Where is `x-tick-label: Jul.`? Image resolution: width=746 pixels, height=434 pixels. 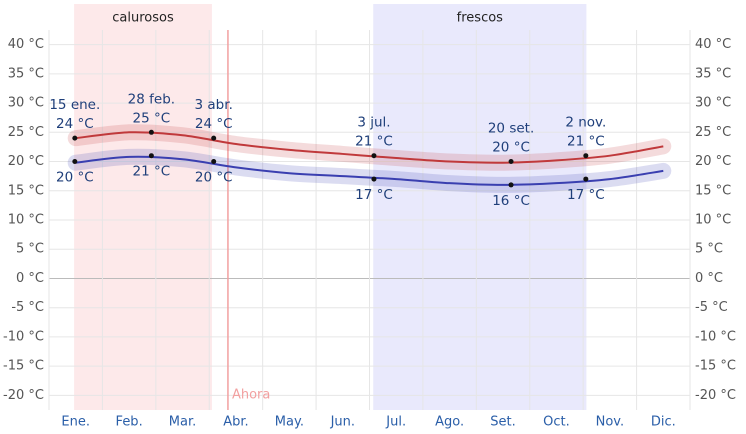
x-tick-label: Jul. is located at coordinates (395, 422).